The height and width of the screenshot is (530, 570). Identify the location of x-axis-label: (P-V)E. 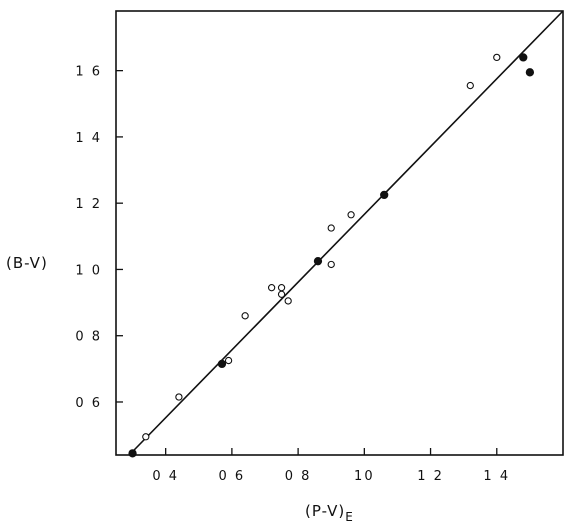
(329, 513).